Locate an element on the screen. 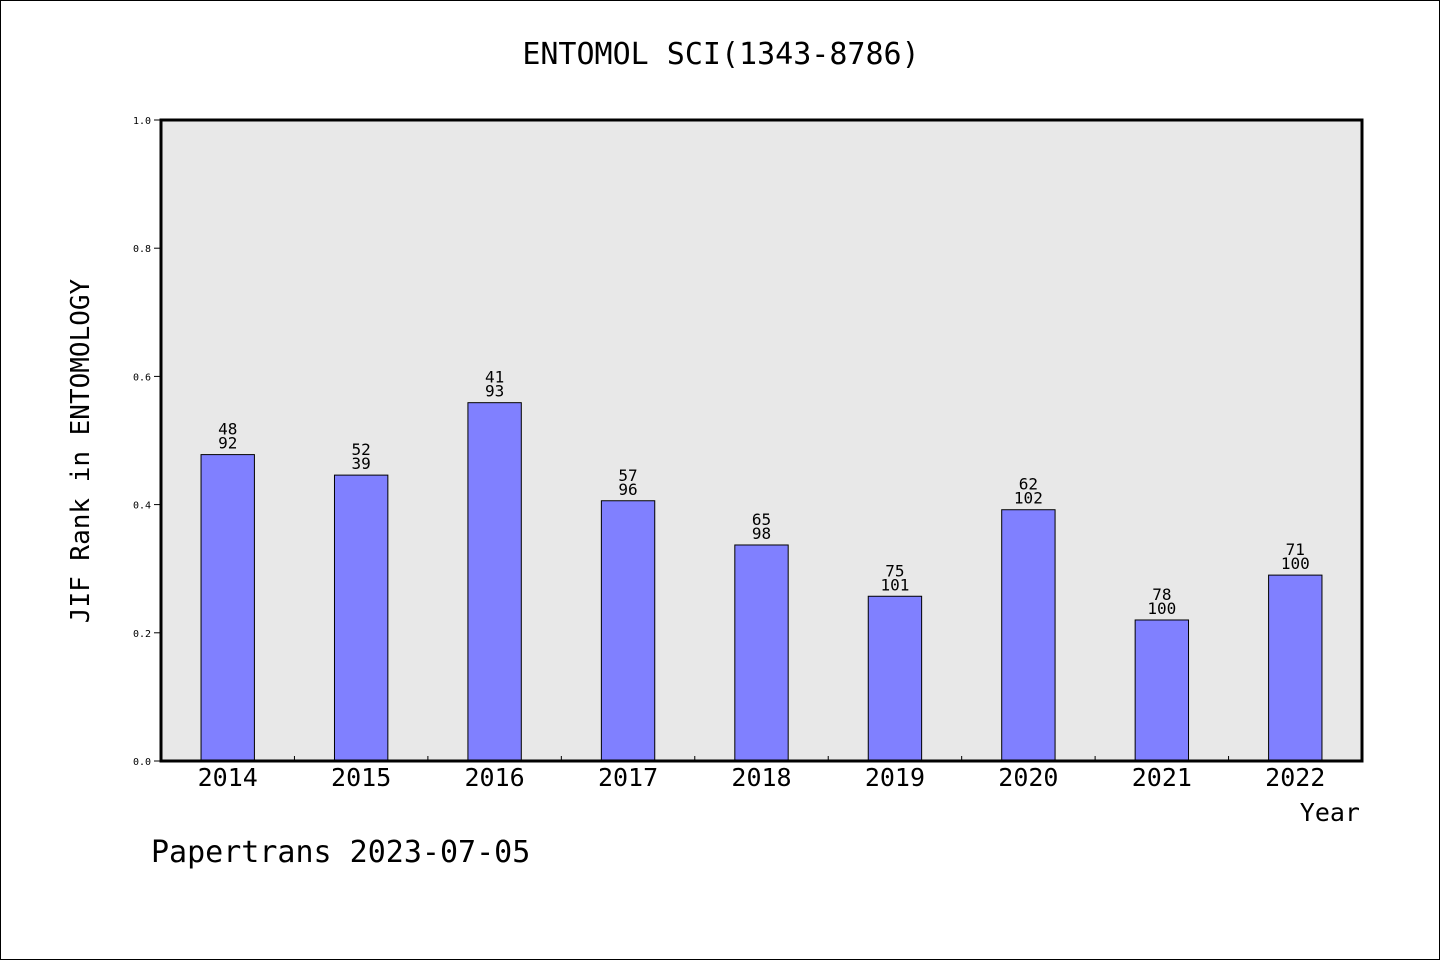  bar-rank-label: 75 is located at coordinates (894, 570).